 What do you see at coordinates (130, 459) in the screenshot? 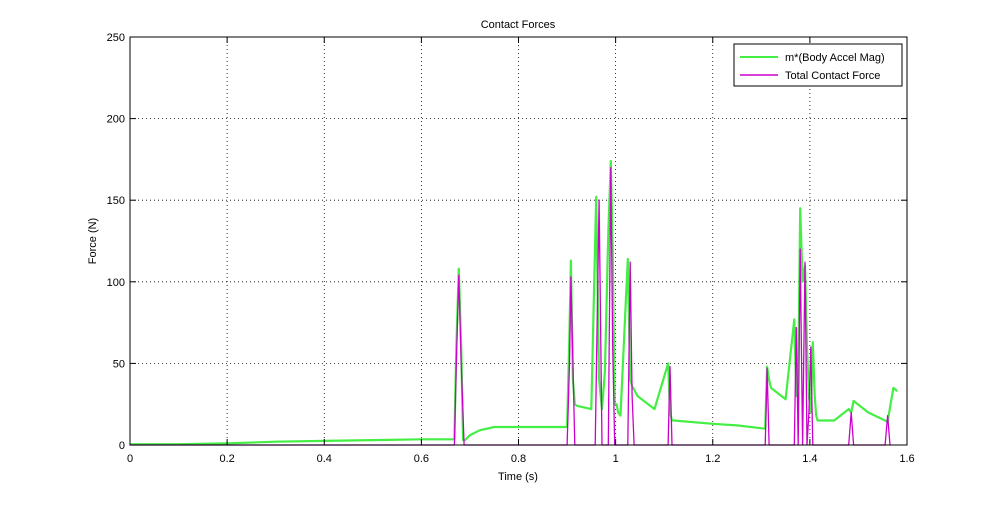
I see `x-tick-label: 0` at bounding box center [130, 459].